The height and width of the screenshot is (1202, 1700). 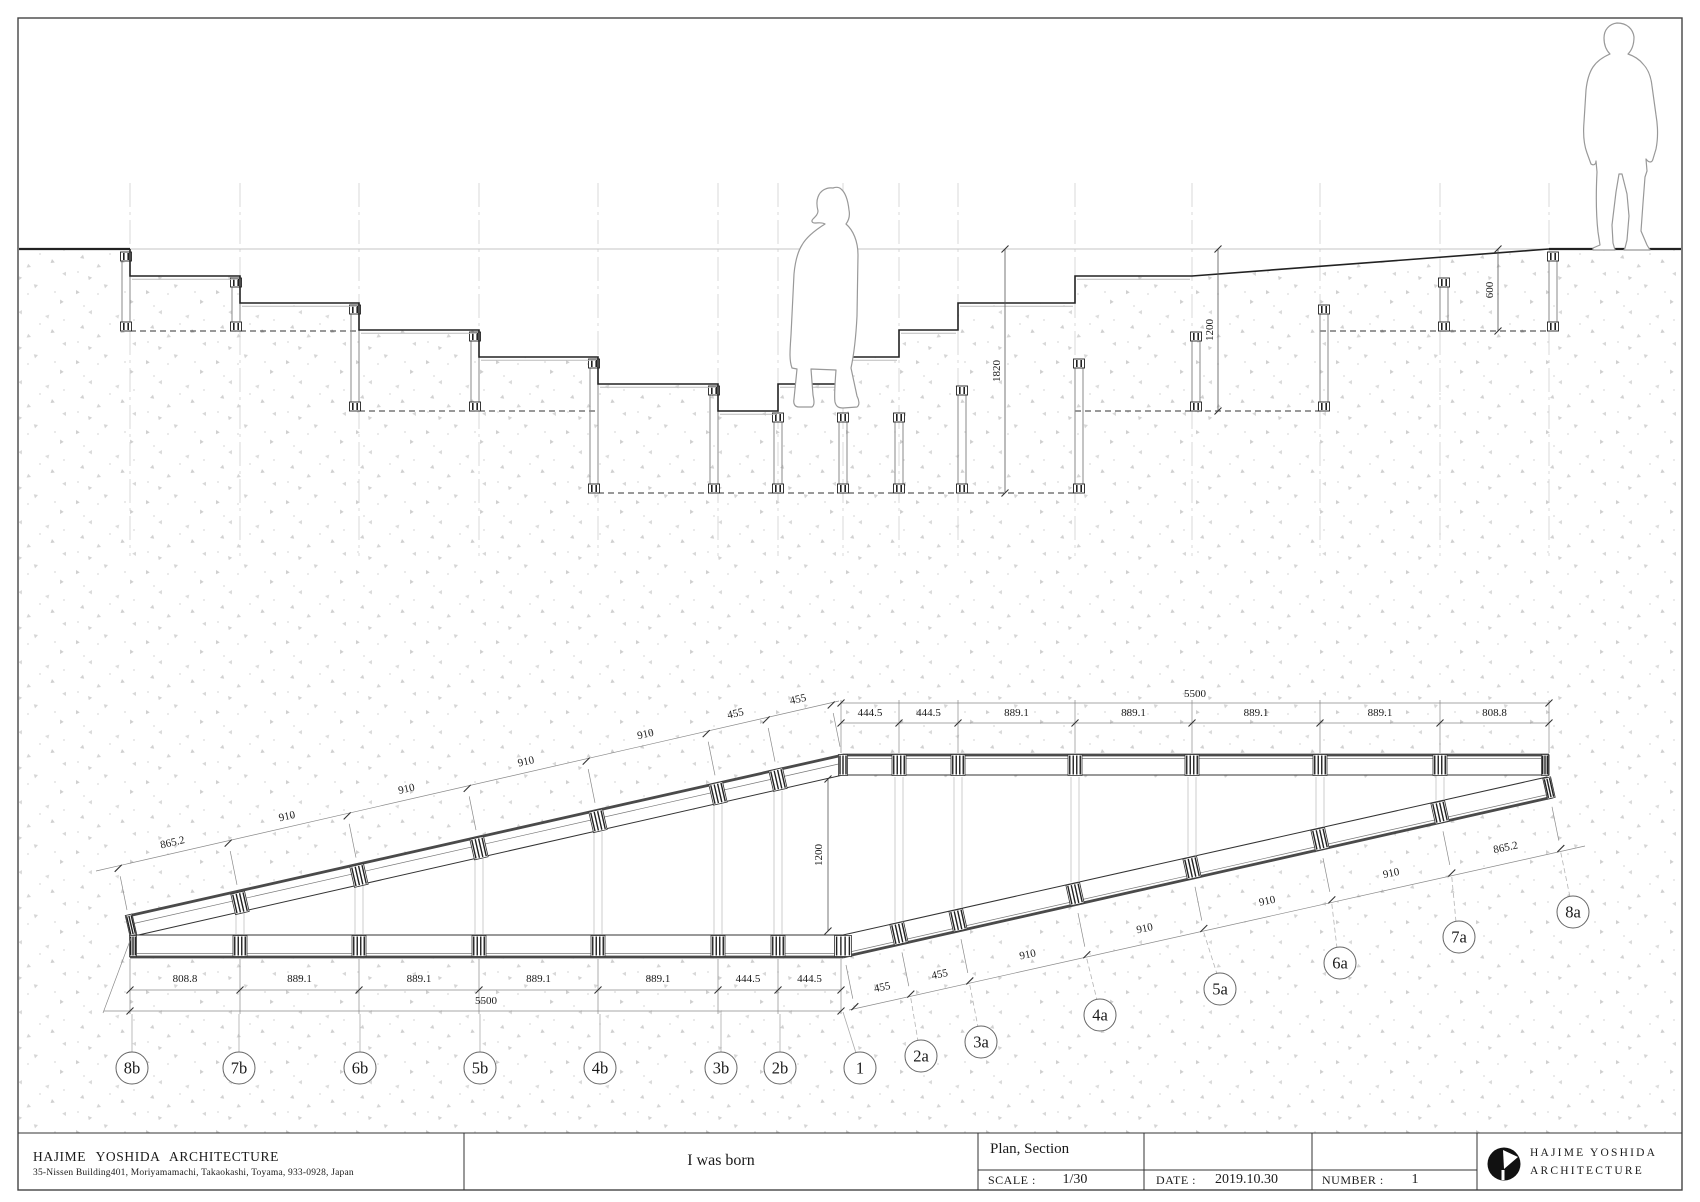 What do you see at coordinates (1459, 915) in the screenshot?
I see `grid-bubble-7a: 7a` at bounding box center [1459, 915].